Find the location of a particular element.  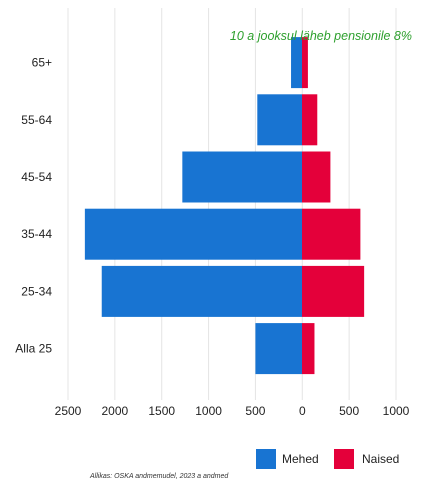

legend-swatch-naised is located at coordinates (344, 459).